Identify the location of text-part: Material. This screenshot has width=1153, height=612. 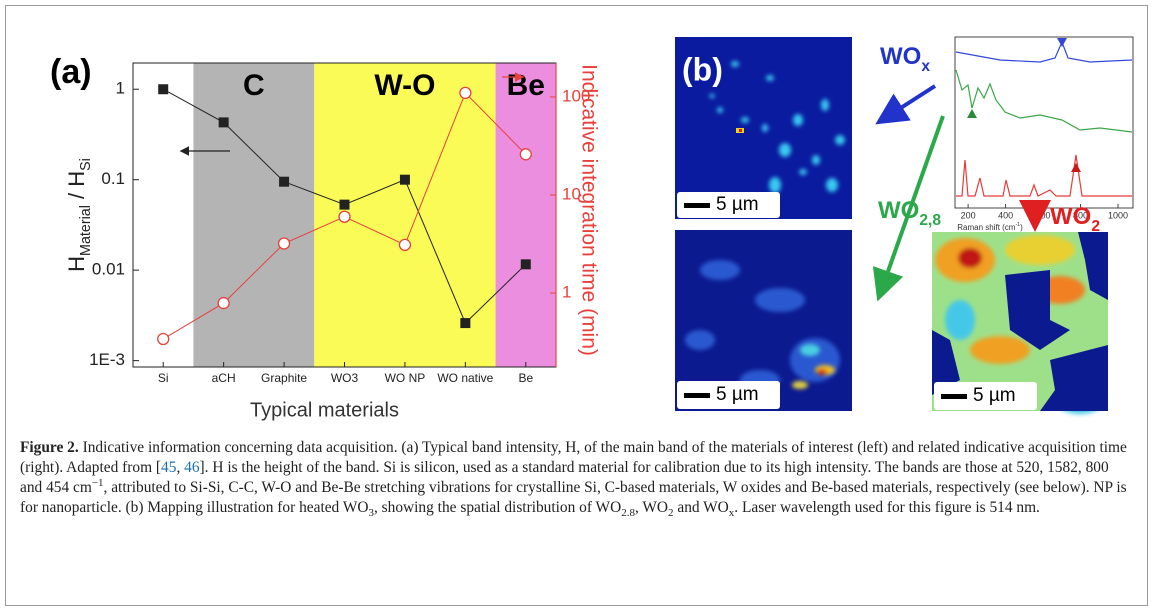
(86, 230).